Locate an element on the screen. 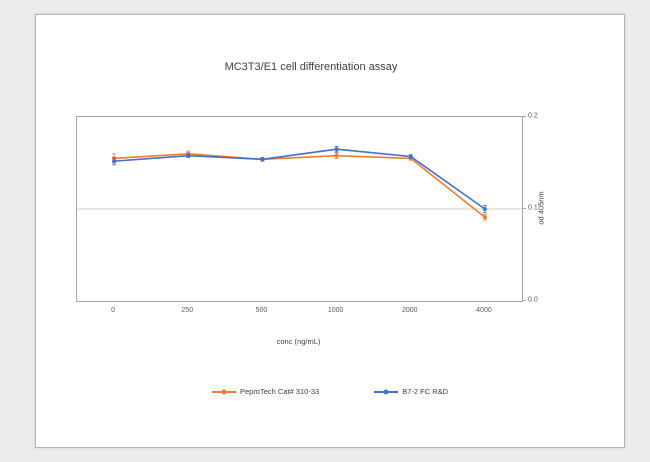 The image size is (650, 462). legend-item-series-0: PeproTech Cat# 310-33 is located at coordinates (265, 391).